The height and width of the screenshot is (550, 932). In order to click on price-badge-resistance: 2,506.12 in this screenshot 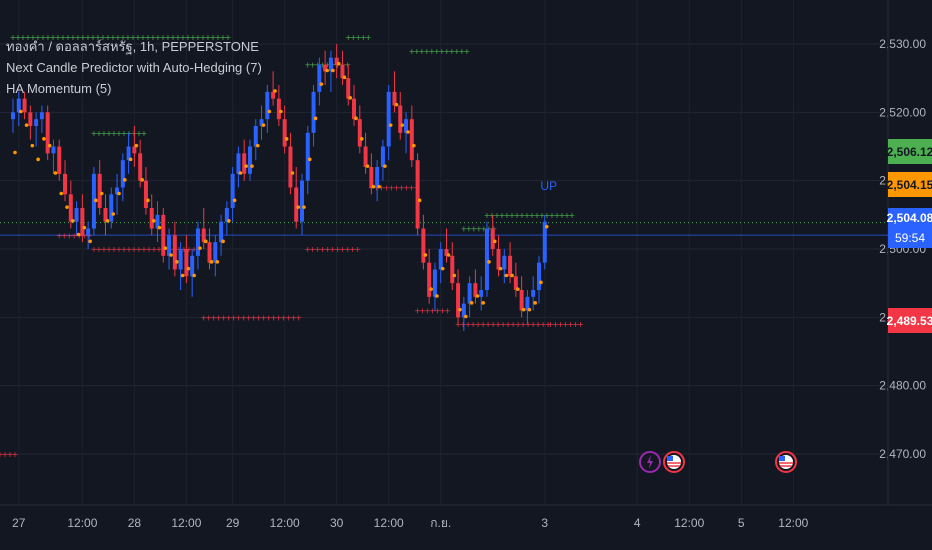, I will do `click(909, 151)`.